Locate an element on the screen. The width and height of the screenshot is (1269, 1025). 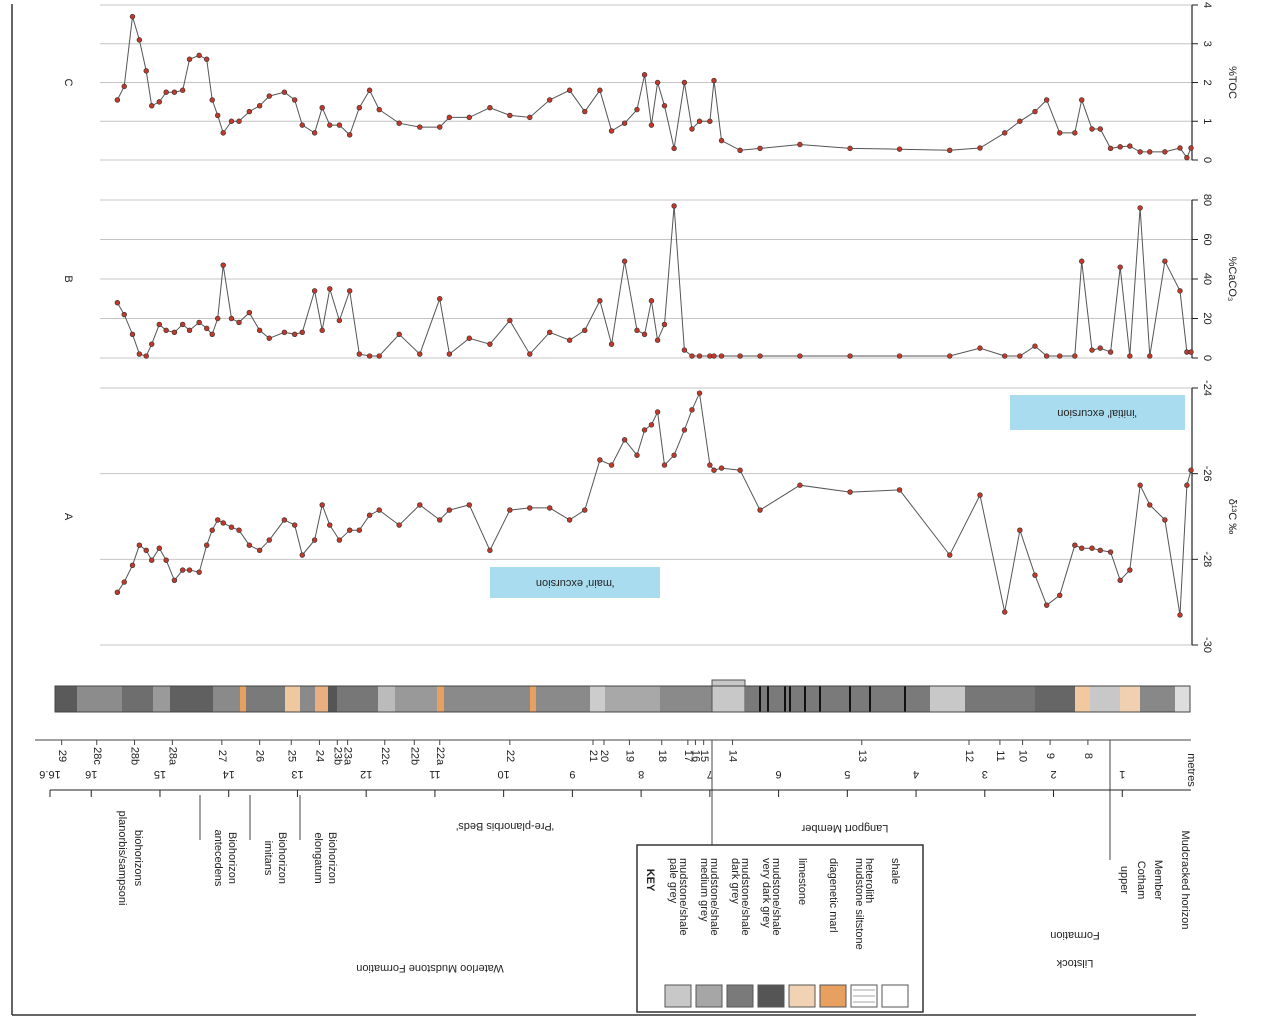
bed-label: 21 is located at coordinates (593, 756).